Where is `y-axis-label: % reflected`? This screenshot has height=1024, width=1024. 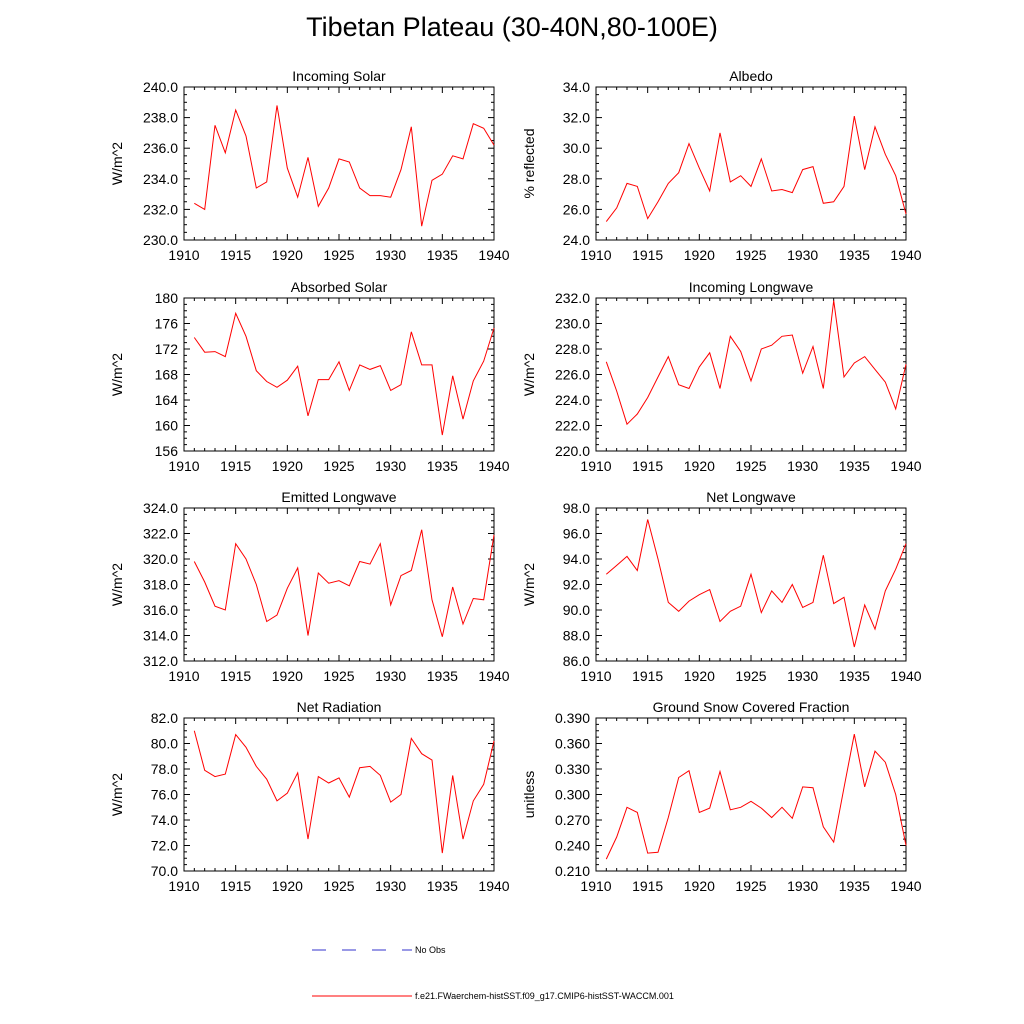
y-axis-label: % reflected is located at coordinates (529, 163).